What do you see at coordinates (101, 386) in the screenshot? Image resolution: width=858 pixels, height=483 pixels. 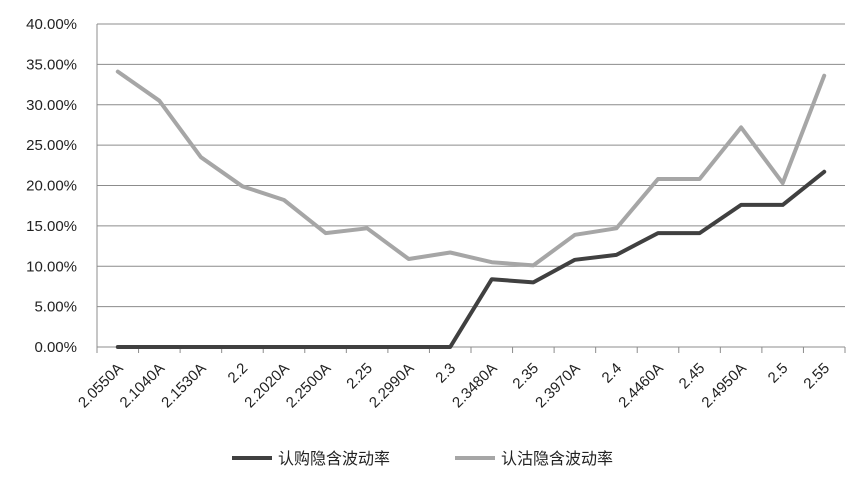 I see `x-tick-label: 2.0550A` at bounding box center [101, 386].